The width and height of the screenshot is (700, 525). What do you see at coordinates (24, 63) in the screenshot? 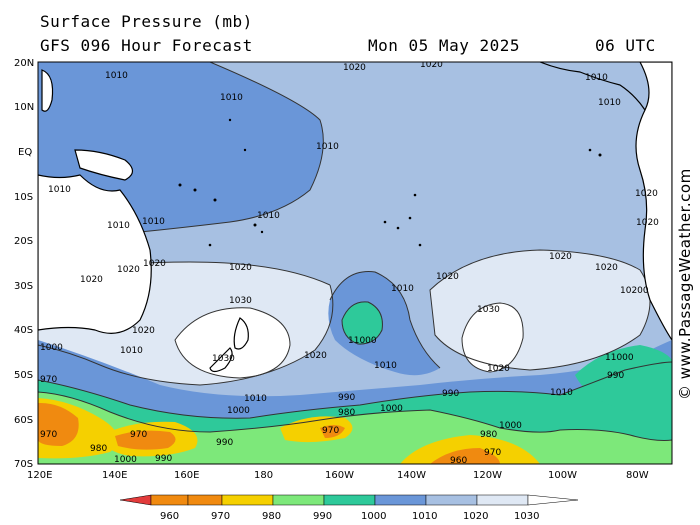
I see `lat-label: 20N` at bounding box center [24, 63].